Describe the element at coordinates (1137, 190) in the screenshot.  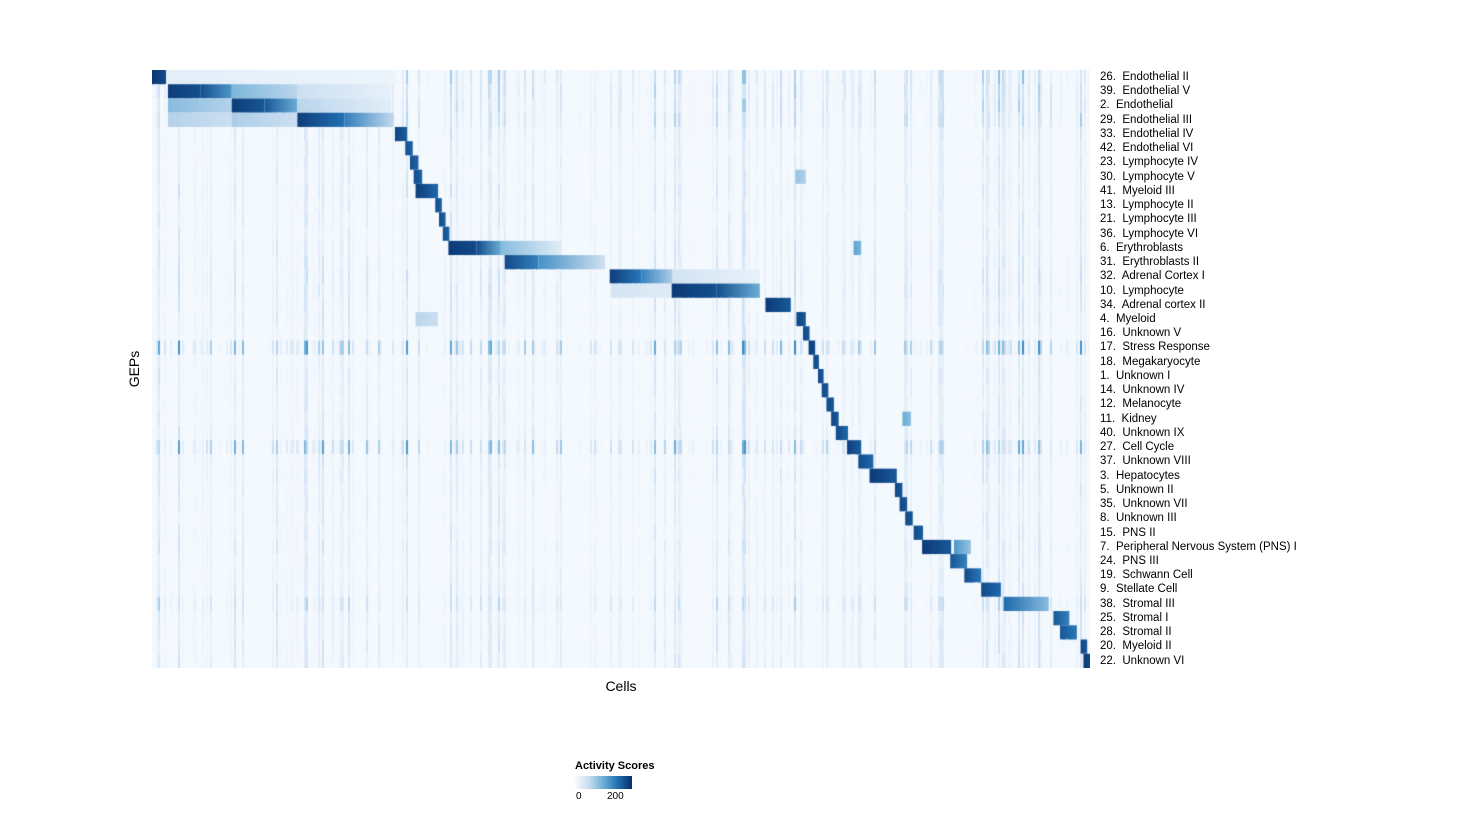
I see `gep-row-label: 41. Myeloid III` at that location.